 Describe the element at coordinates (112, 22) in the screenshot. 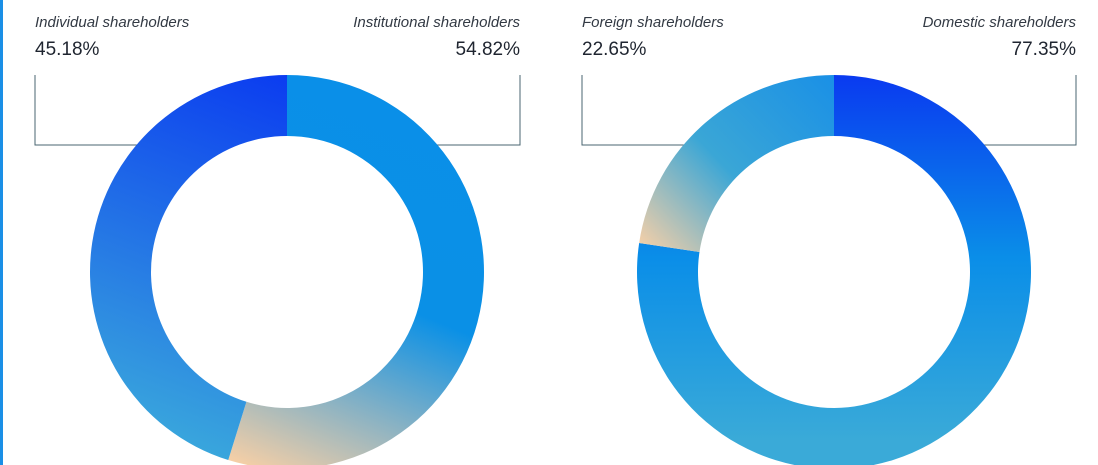

I see `legend-label: Individual shareholders` at that location.